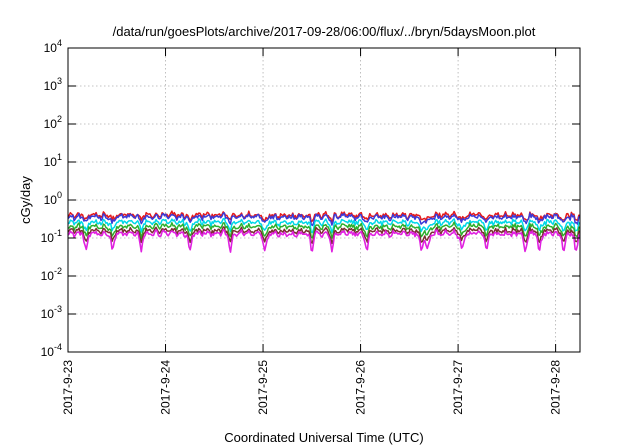 The width and height of the screenshot is (640, 448). Describe the element at coordinates (51, 236) in the screenshot. I see `y-tick-label: 10⁻¹` at that location.